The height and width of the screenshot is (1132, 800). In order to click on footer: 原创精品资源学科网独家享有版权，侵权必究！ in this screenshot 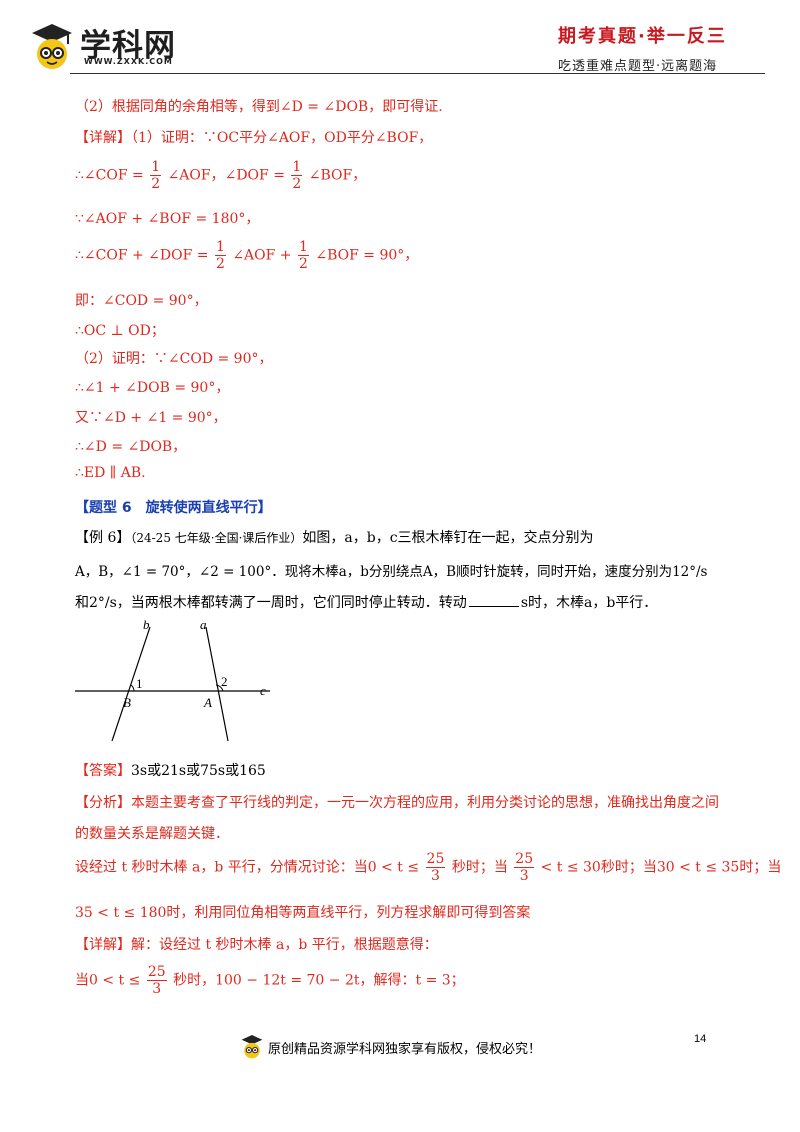, I will do `click(410, 1047)`.